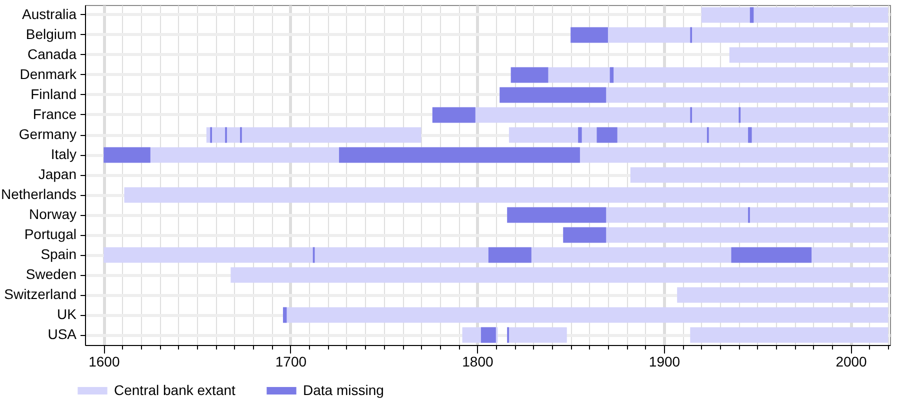  Describe the element at coordinates (50, 234) in the screenshot. I see `y-tick-label: Portugal` at that location.